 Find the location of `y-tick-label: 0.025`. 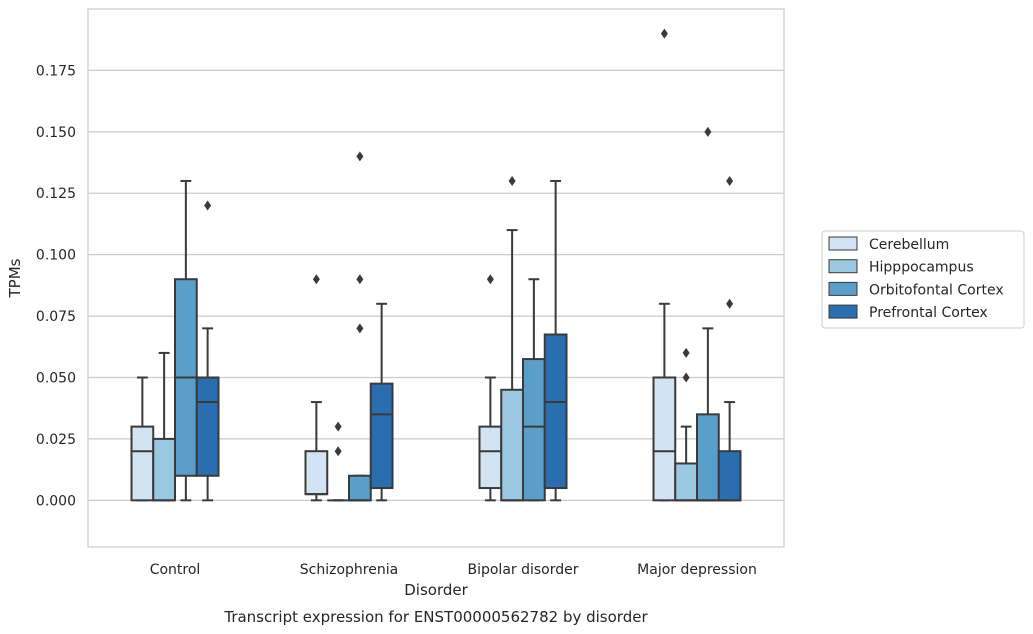

y-tick-label: 0.025 is located at coordinates (56, 440).